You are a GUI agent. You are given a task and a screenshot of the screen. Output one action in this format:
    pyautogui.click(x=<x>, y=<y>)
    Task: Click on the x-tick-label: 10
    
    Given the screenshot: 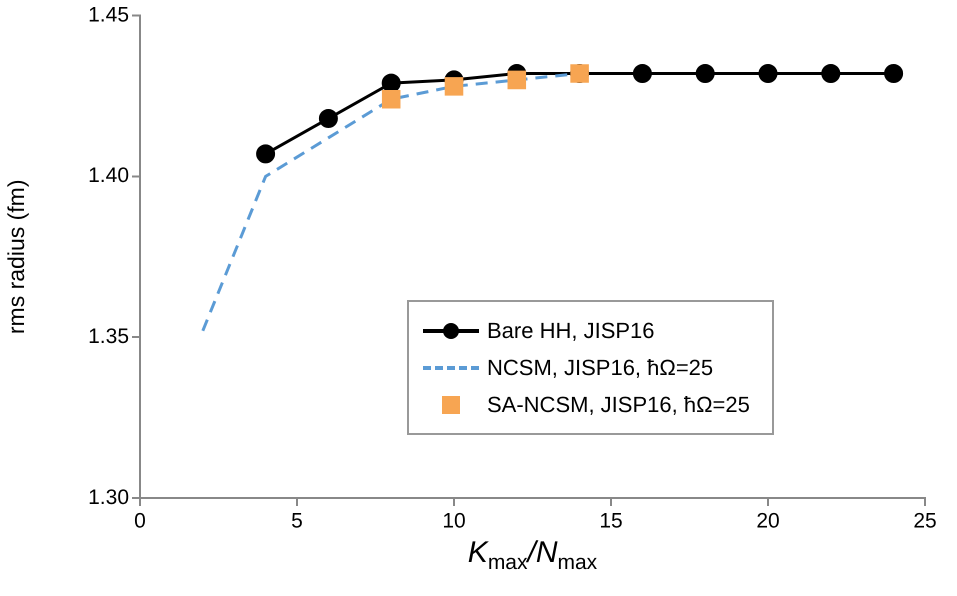 What is the action you would take?
    pyautogui.click(x=454, y=520)
    